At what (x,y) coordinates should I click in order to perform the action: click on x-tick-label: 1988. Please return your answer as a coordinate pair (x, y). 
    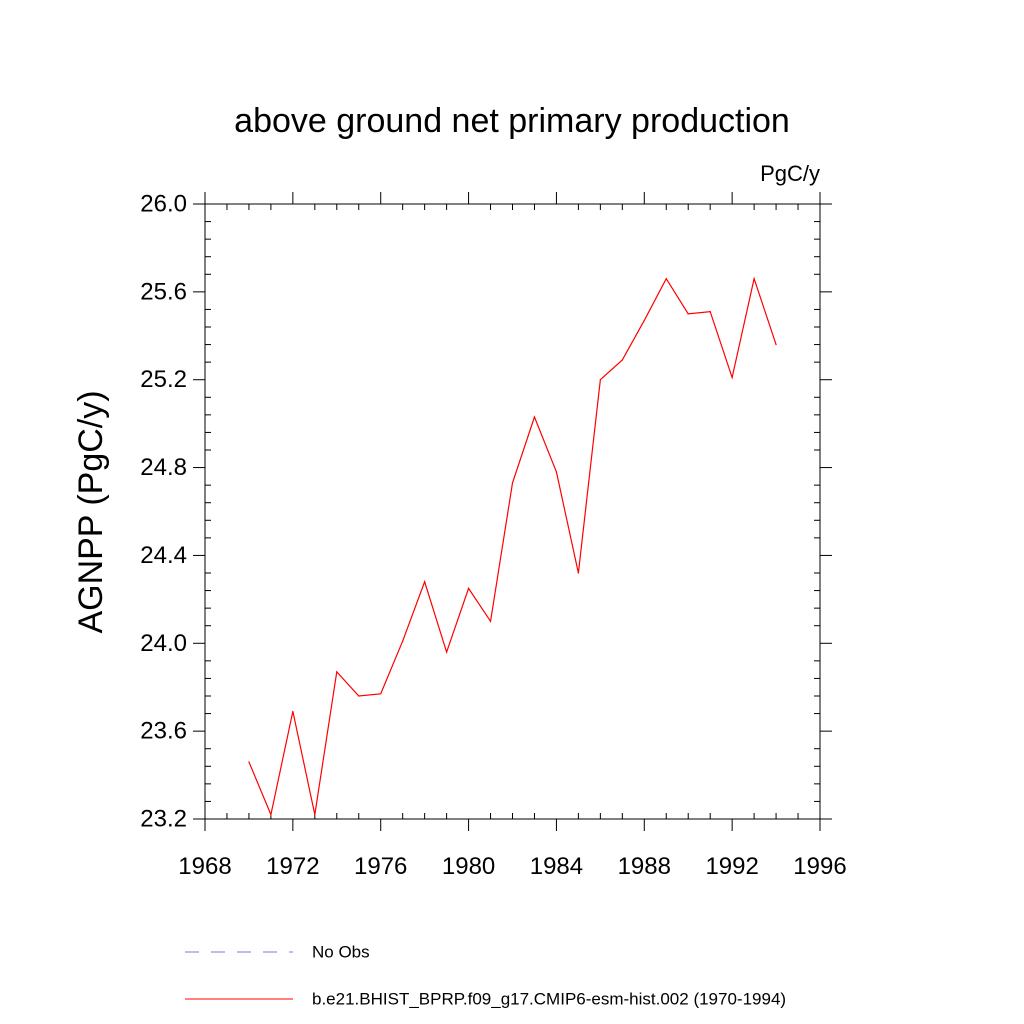
    Looking at the image, I should click on (644, 866).